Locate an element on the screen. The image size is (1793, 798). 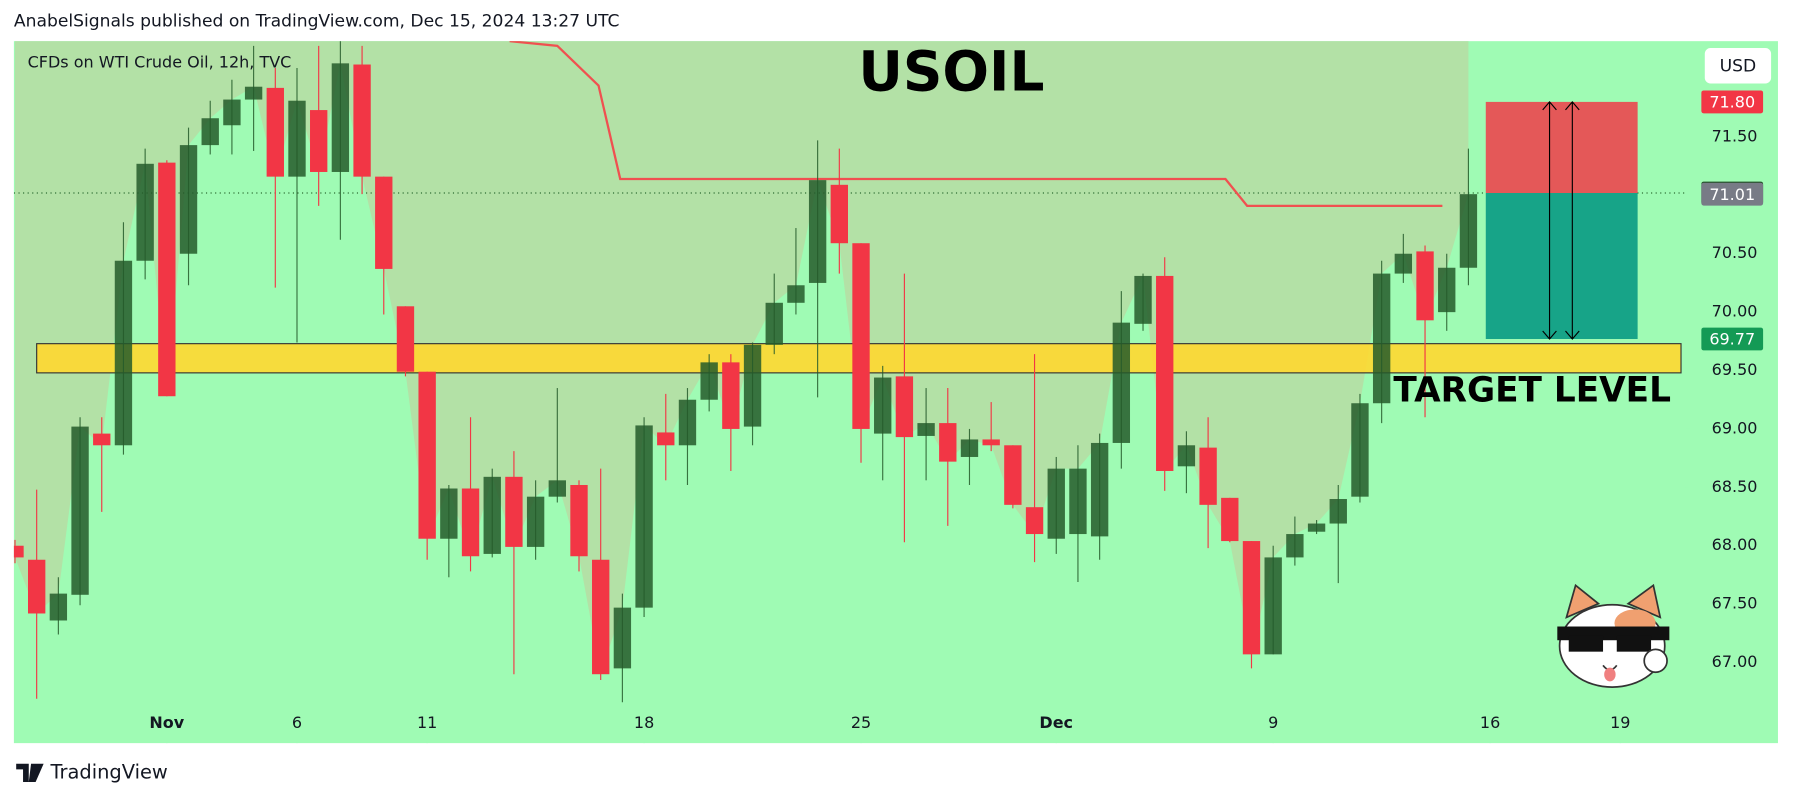
loss-zone is located at coordinates (1561, 147).